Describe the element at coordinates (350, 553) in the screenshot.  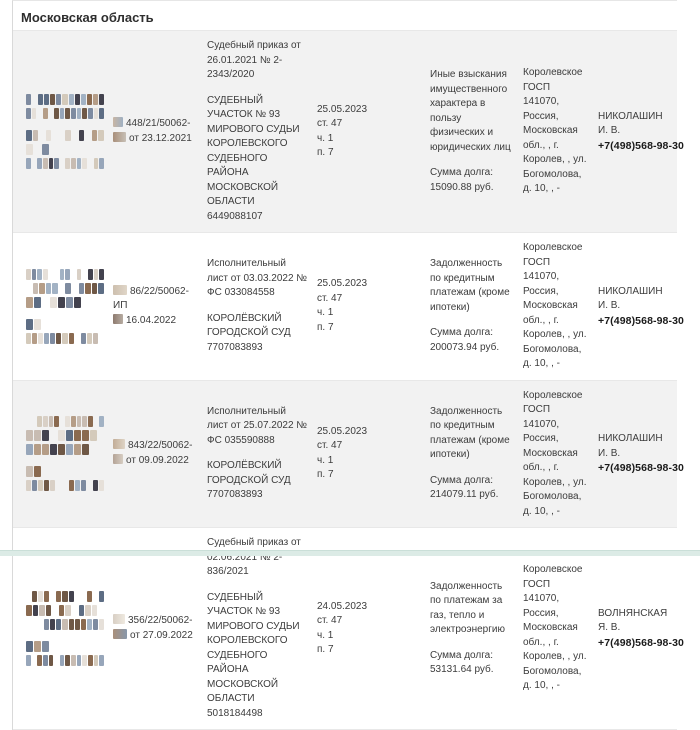
I see `footer-accent-bar` at that location.